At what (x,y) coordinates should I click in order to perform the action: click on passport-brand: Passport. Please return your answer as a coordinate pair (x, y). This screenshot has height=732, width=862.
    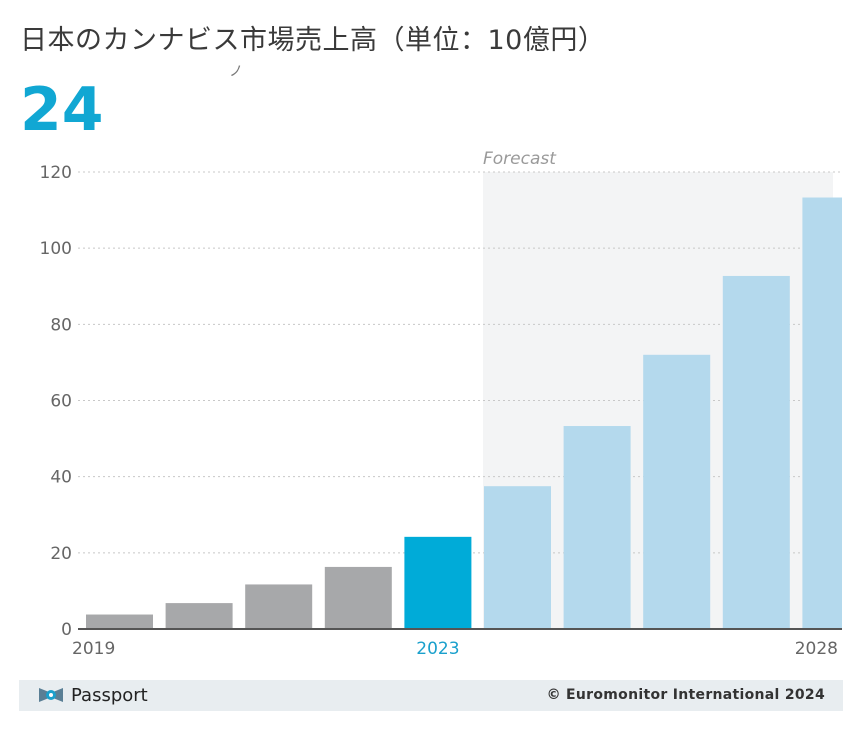
    Looking at the image, I should click on (92, 695).